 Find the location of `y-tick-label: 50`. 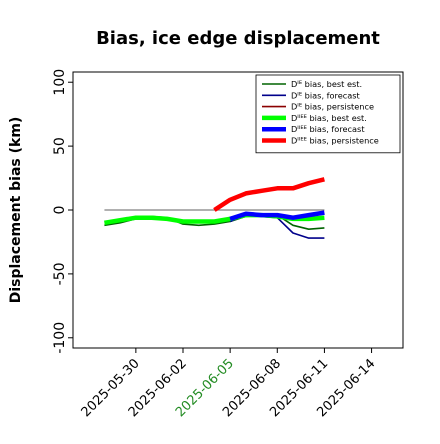

y-tick-label: 50 is located at coordinates (60, 146).